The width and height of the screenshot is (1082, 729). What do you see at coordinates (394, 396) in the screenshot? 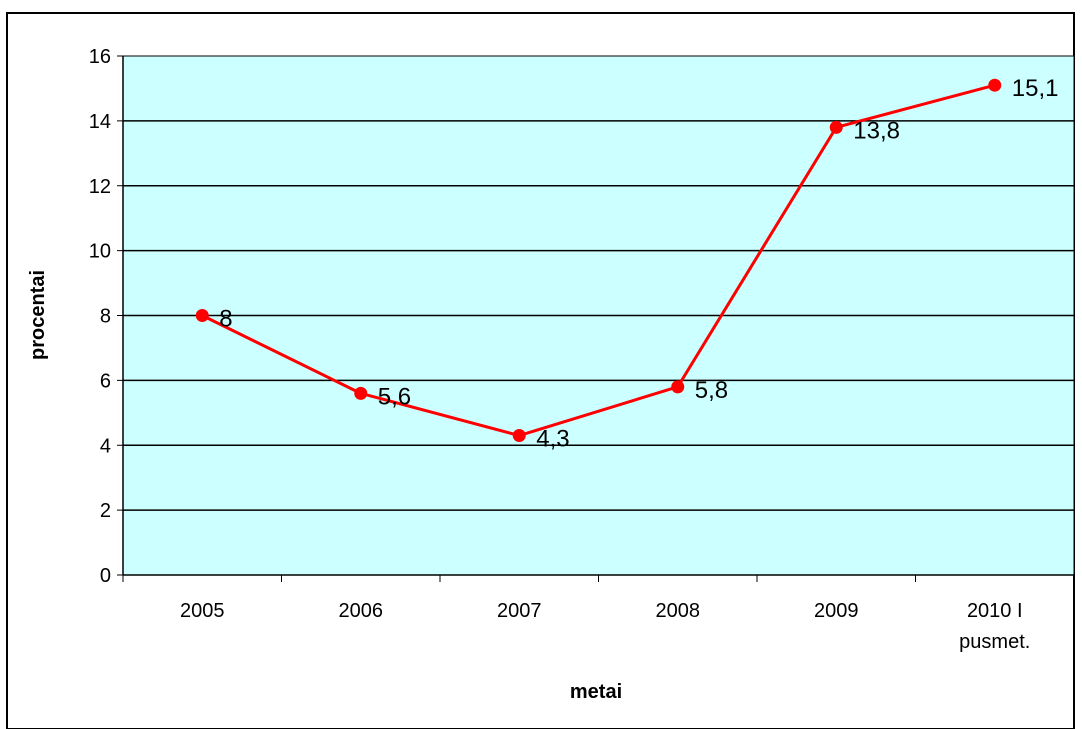
I see `data-label: 5,6` at bounding box center [394, 396].